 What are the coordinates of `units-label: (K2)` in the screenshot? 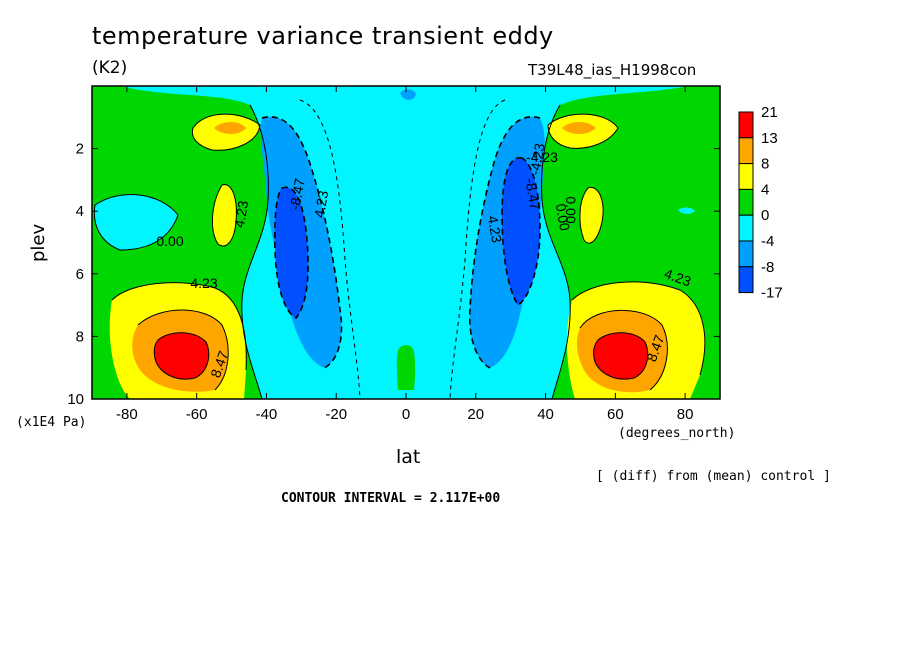 It's located at (110, 68).